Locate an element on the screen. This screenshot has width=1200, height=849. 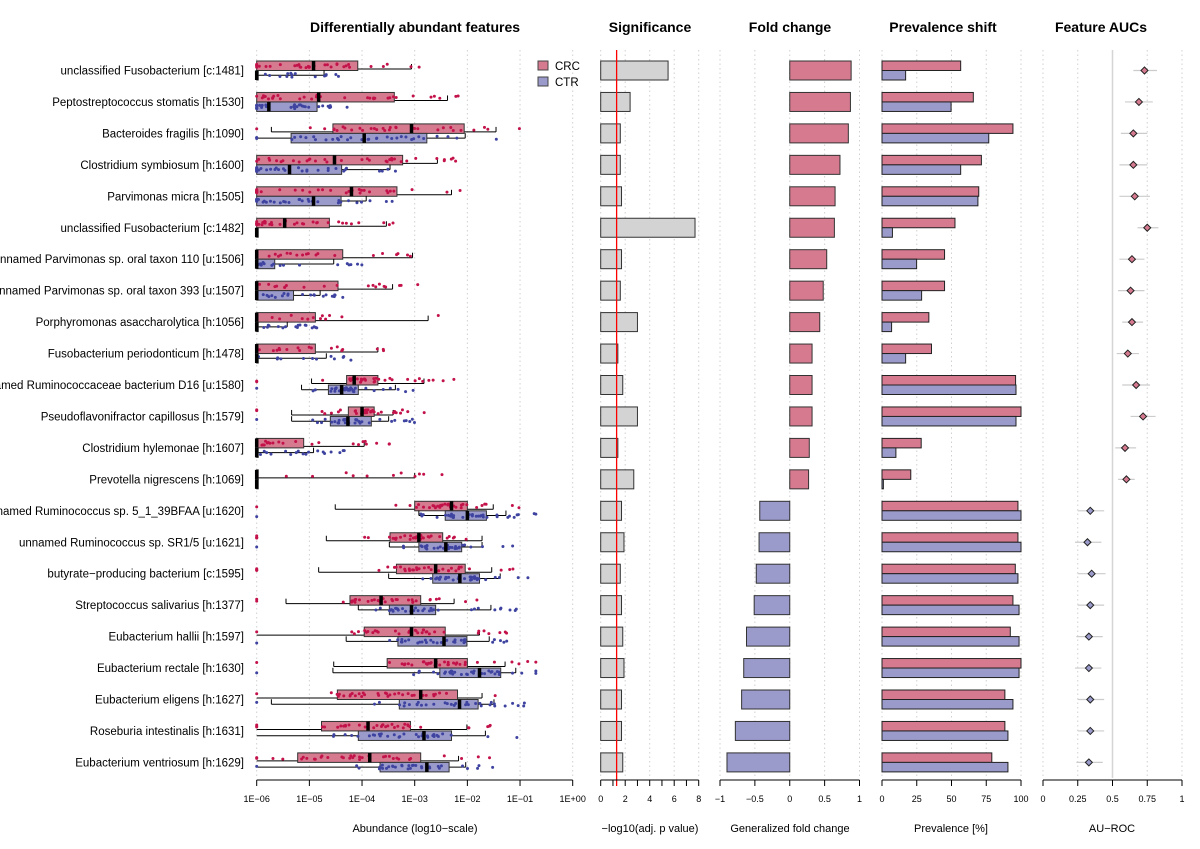
prevalence-bar-crc is located at coordinates (930, 191).